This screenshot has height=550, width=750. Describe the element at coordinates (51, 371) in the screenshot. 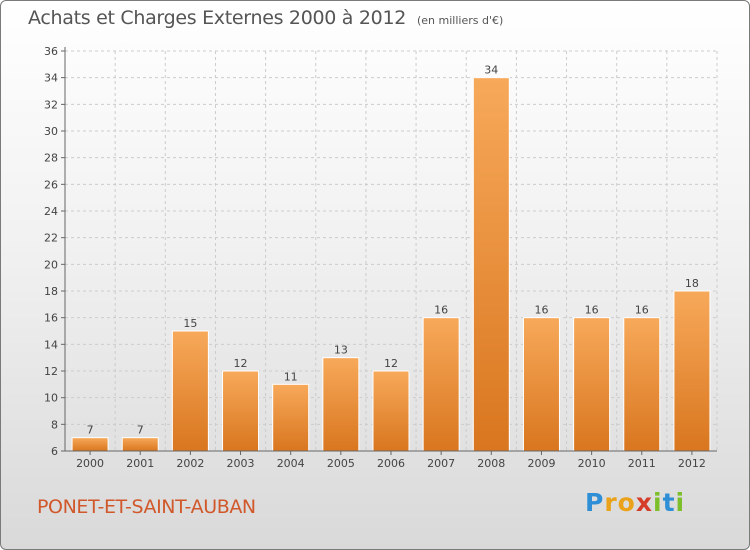

I see `y-tick-label: 12` at that location.